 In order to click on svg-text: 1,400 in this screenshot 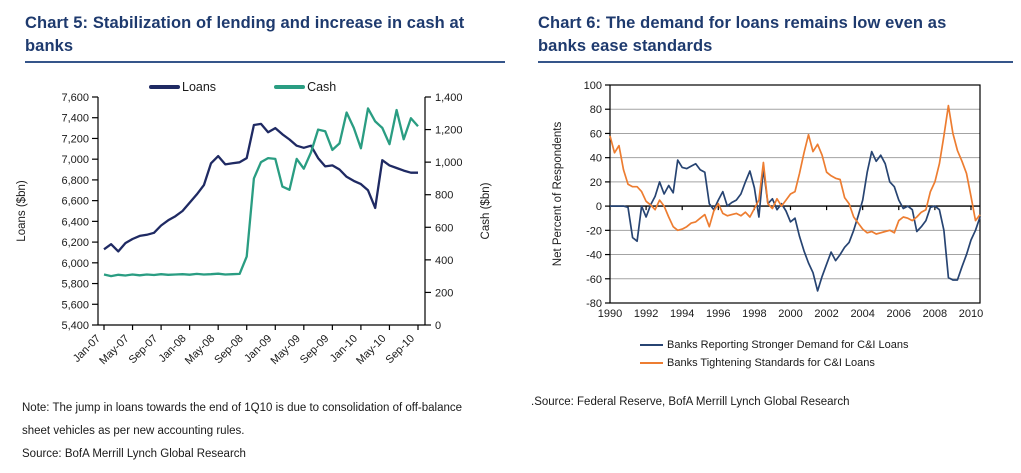, I will do `click(449, 98)`.